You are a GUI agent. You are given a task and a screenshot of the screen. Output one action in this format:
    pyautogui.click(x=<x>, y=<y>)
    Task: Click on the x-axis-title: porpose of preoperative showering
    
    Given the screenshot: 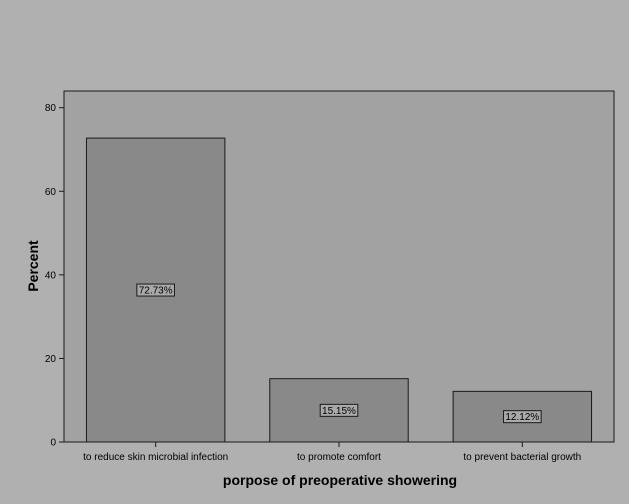 What is the action you would take?
    pyautogui.click(x=340, y=480)
    